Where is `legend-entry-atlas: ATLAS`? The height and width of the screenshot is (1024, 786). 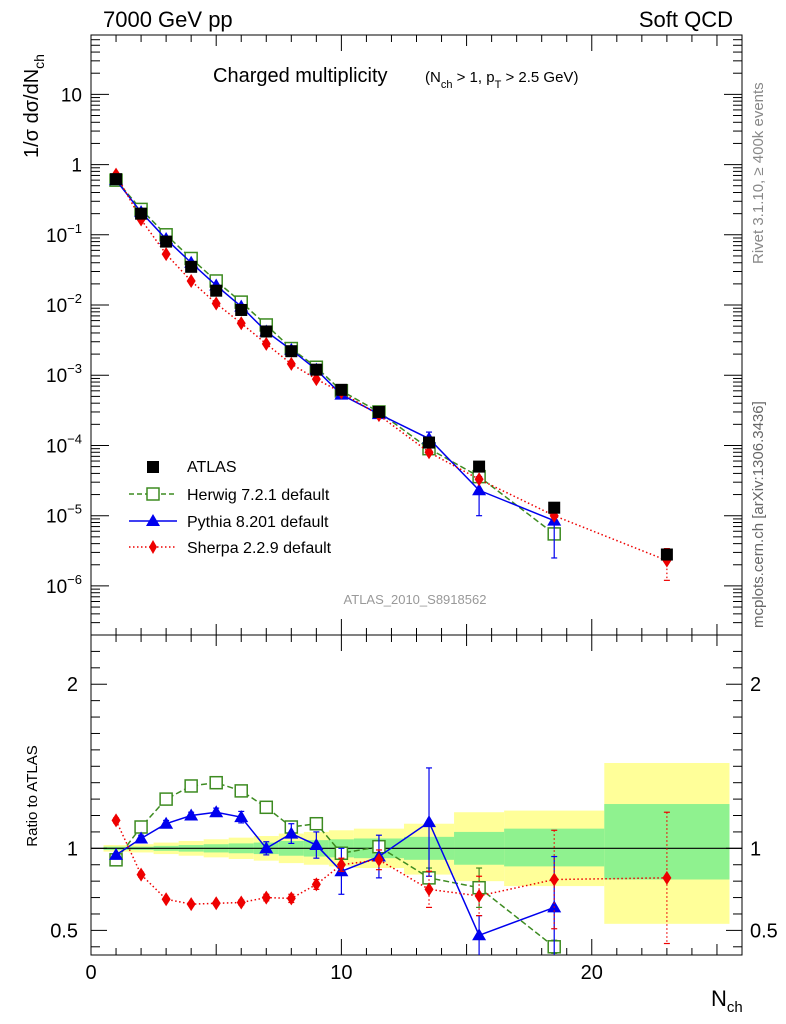 legend-entry-atlas: ATLAS is located at coordinates (192, 467).